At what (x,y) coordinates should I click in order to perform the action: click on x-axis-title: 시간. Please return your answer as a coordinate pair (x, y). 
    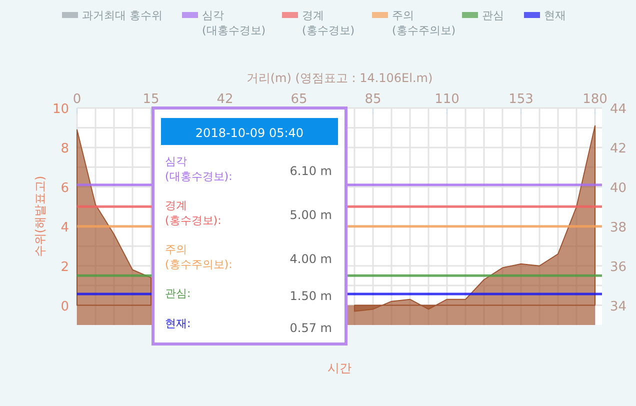
    Looking at the image, I should click on (340, 368).